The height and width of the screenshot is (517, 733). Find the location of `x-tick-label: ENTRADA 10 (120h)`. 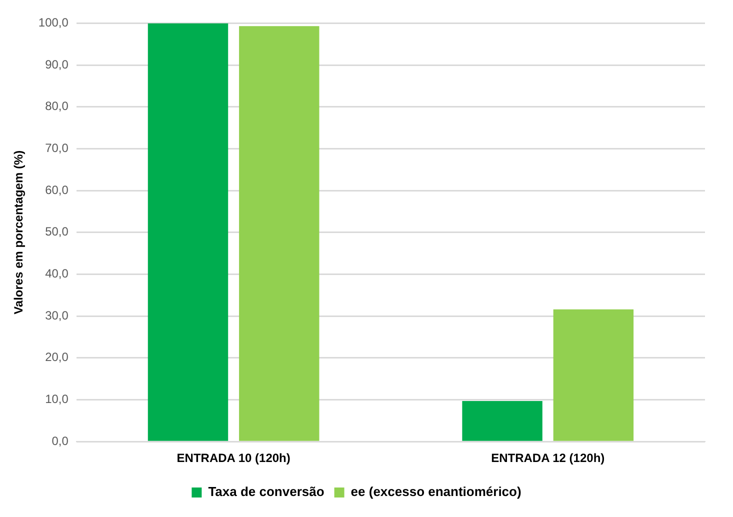

x-tick-label: ENTRADA 10 (120h) is located at coordinates (233, 458).